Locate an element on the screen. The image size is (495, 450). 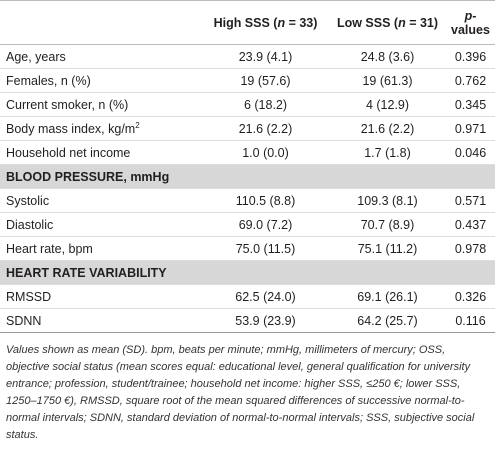
cell-value: 1.0 (0.0) is located at coordinates (265, 152).